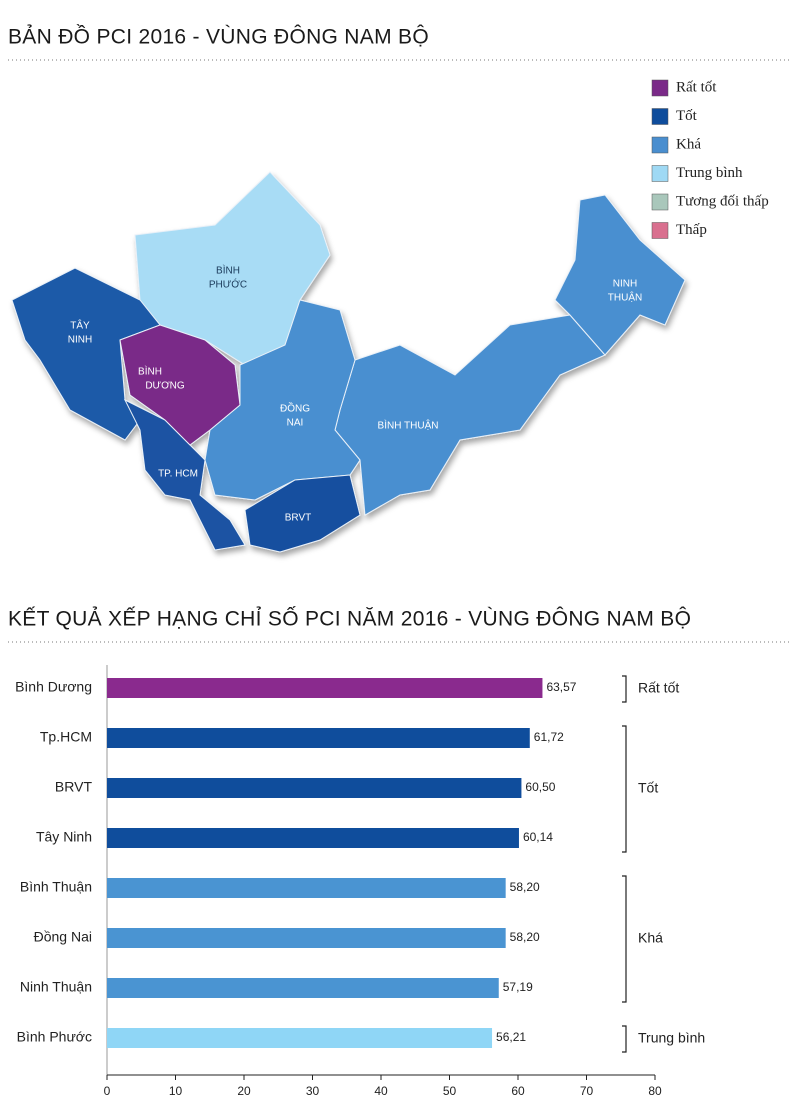  What do you see at coordinates (561, 687) in the screenshot?
I see `value-label: 63,57` at bounding box center [561, 687].